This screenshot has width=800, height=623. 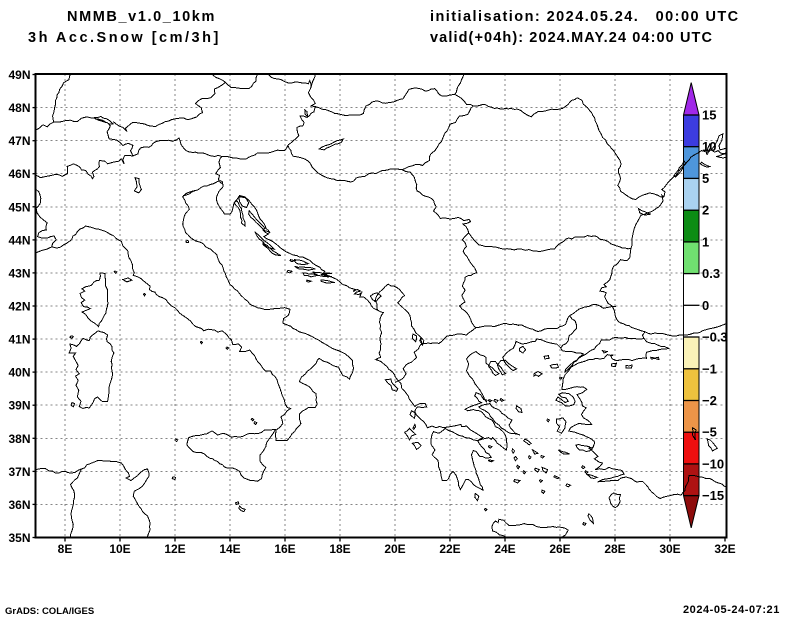 I want to click on svg-text: 10, so click(x=709, y=146).